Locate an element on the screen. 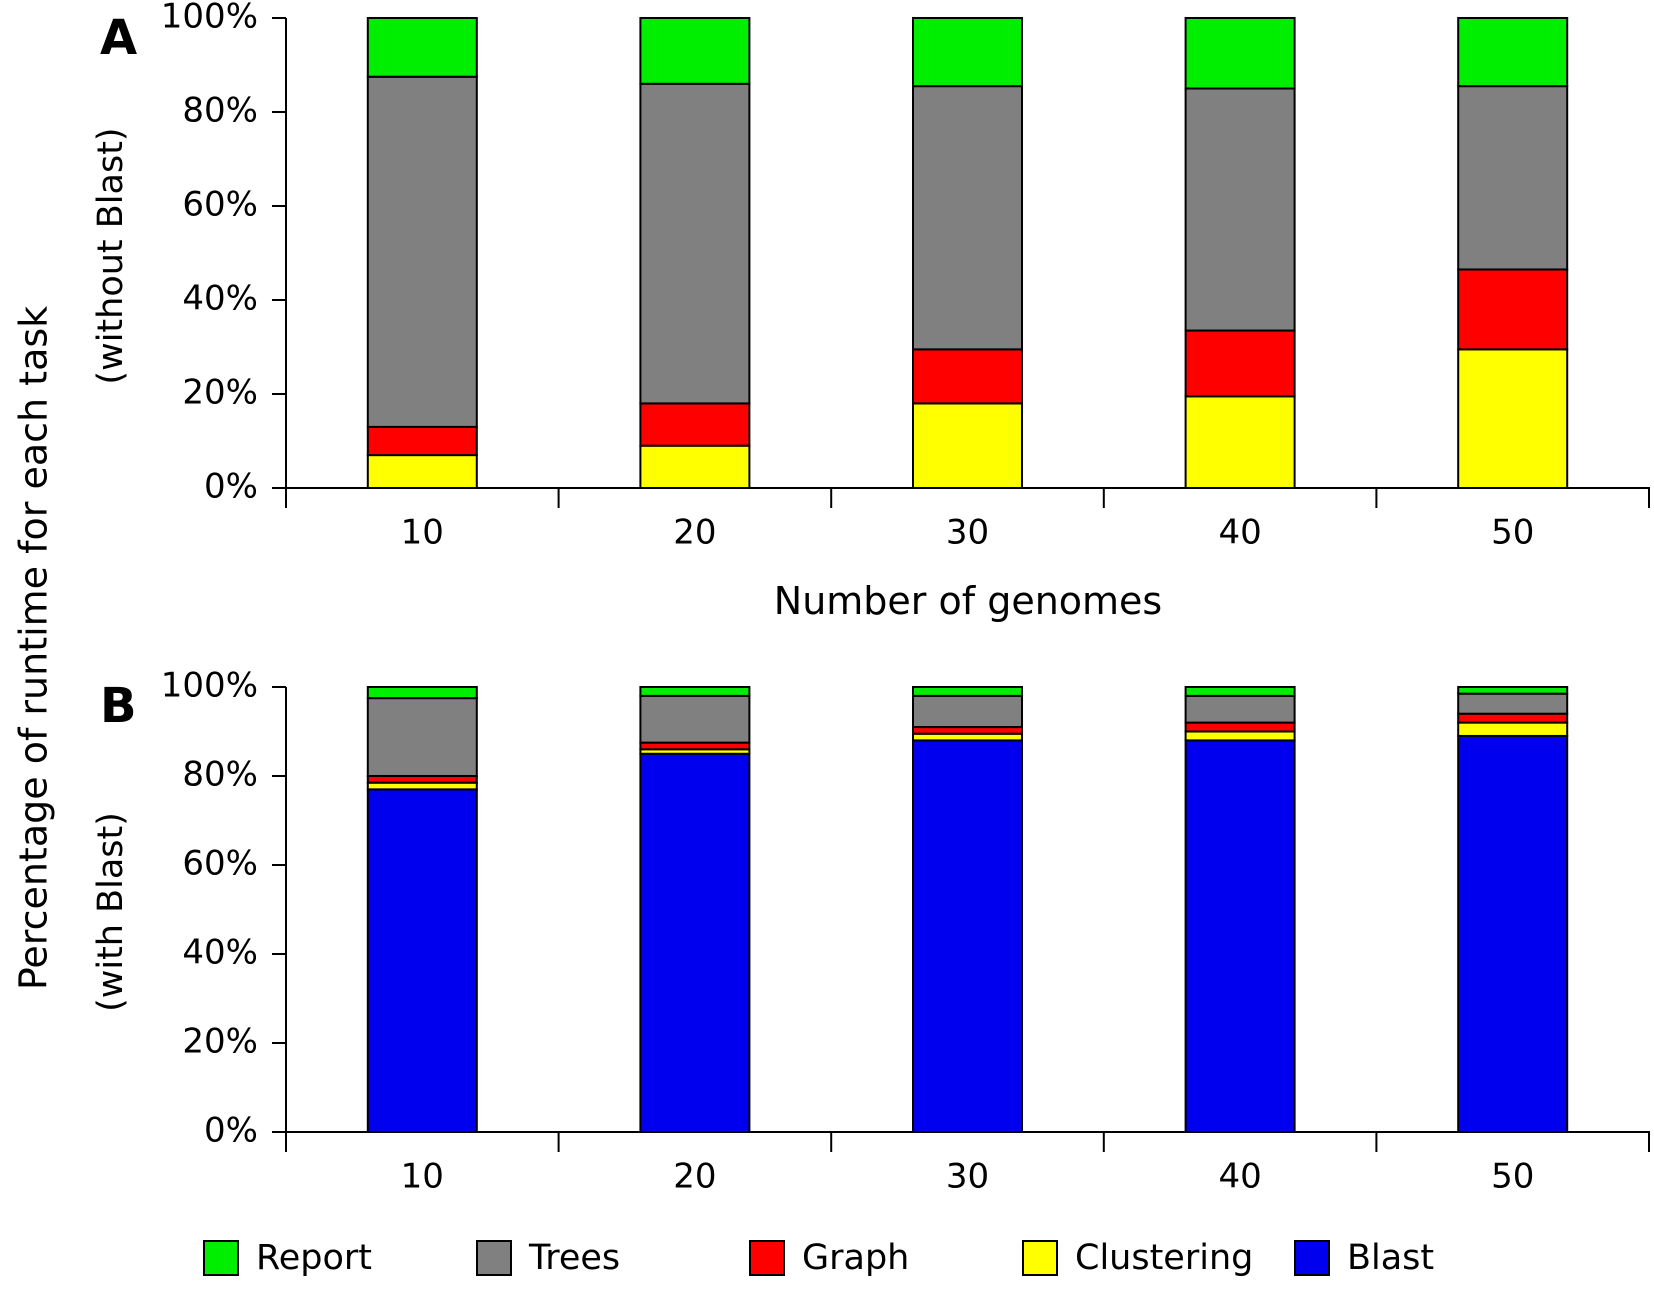 The width and height of the screenshot is (1654, 1297). legend-swatch-graph is located at coordinates (767, 1258).